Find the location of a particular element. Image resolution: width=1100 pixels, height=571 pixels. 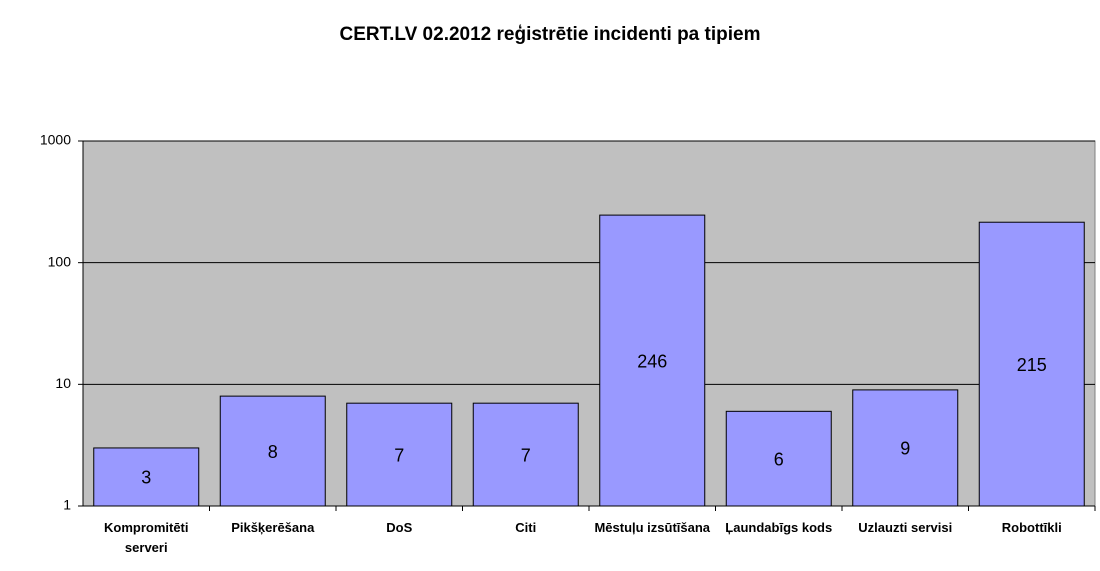

value-label: 246 is located at coordinates (652, 361).